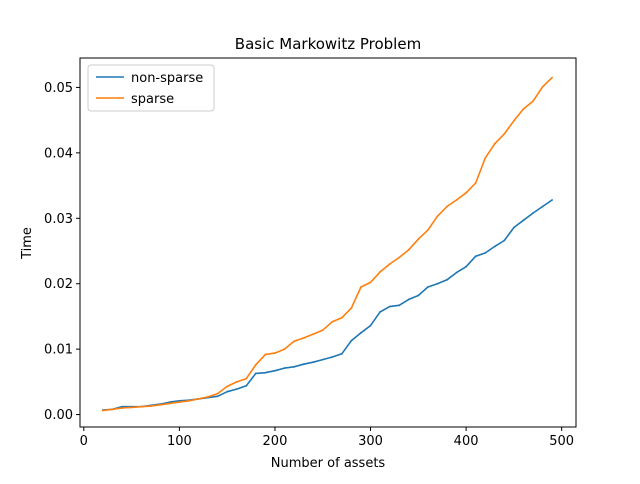  Describe the element at coordinates (370, 441) in the screenshot. I see `x-tick-label: 300` at that location.